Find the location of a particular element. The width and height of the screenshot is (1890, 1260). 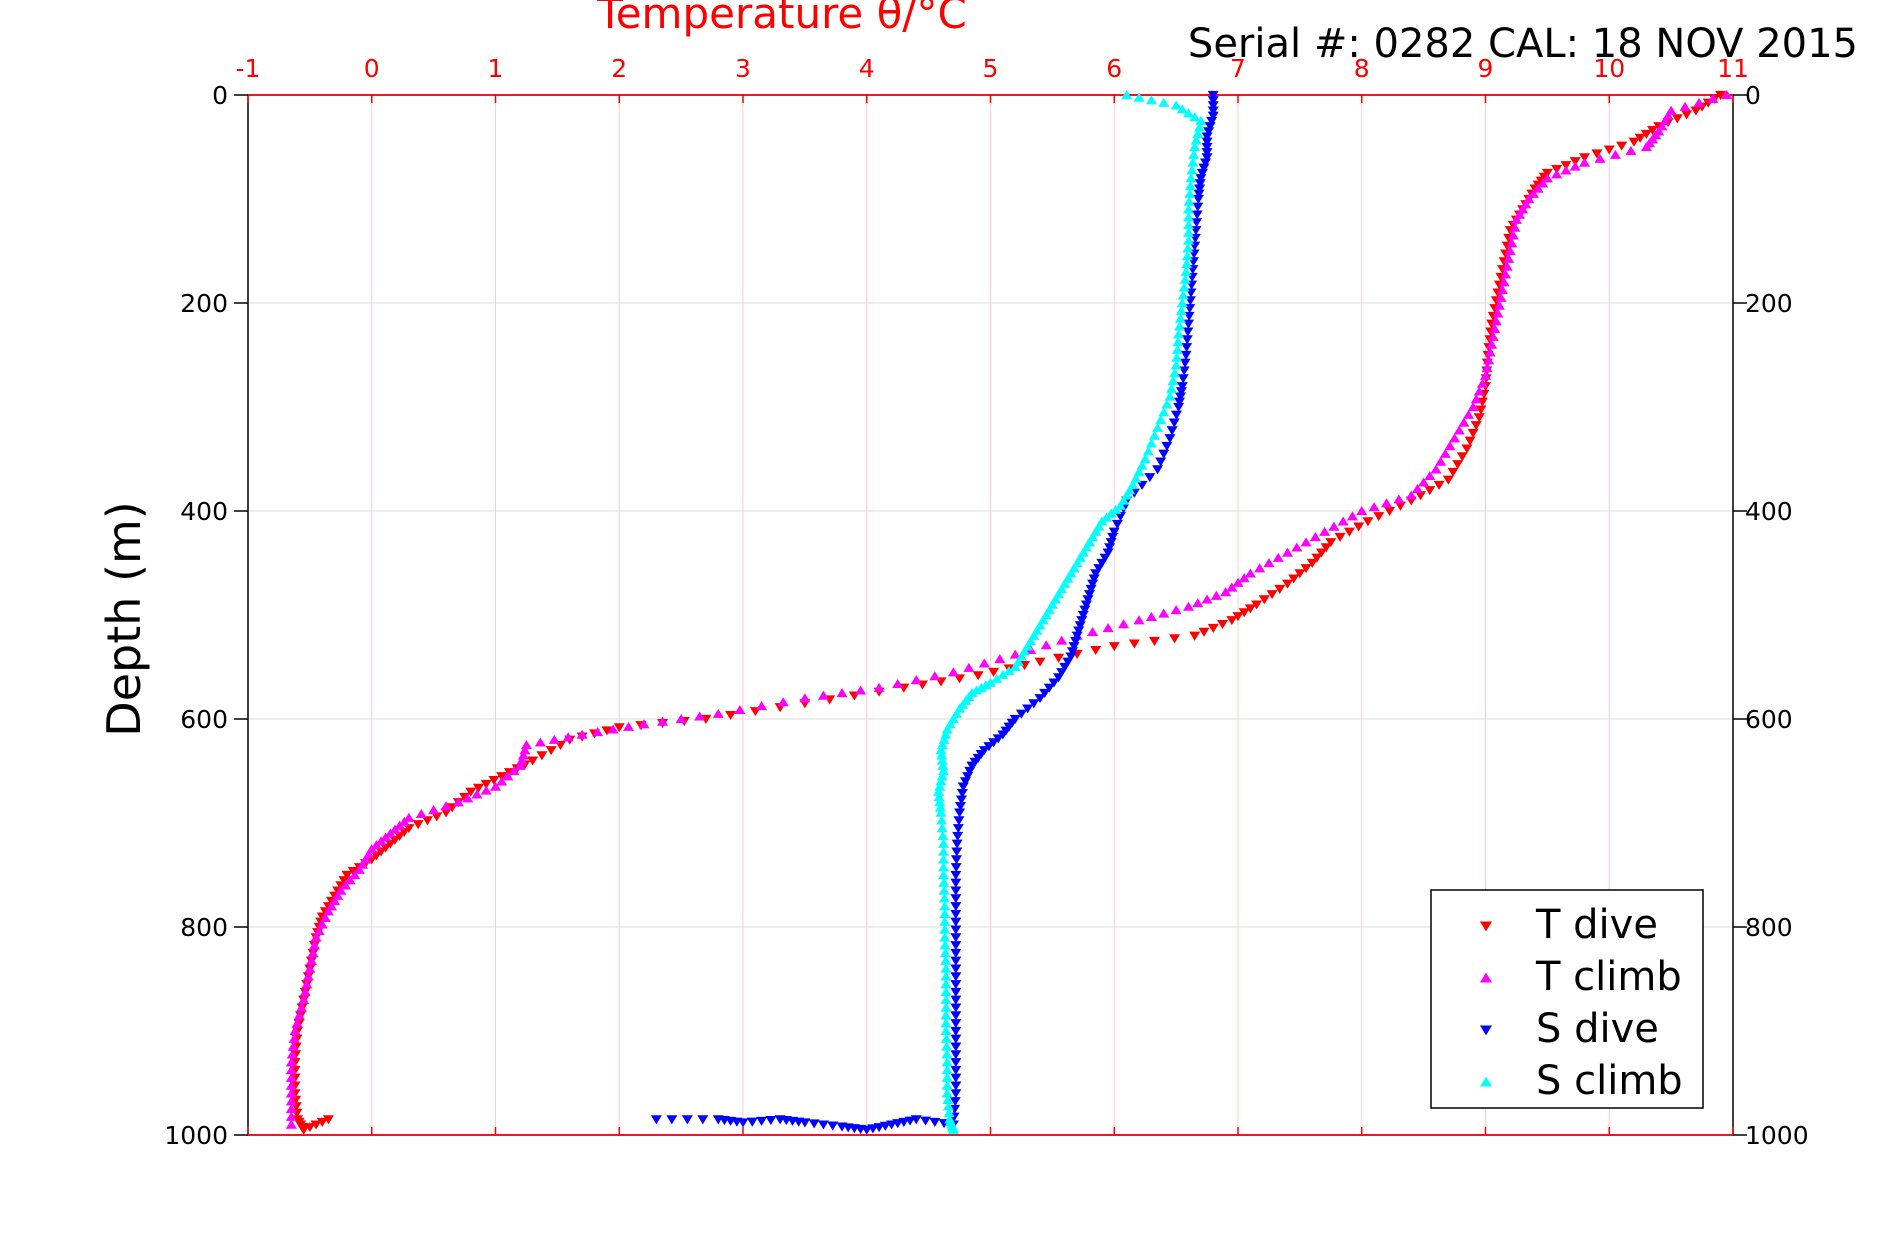

series-s-climb is located at coordinates (1070, 612).